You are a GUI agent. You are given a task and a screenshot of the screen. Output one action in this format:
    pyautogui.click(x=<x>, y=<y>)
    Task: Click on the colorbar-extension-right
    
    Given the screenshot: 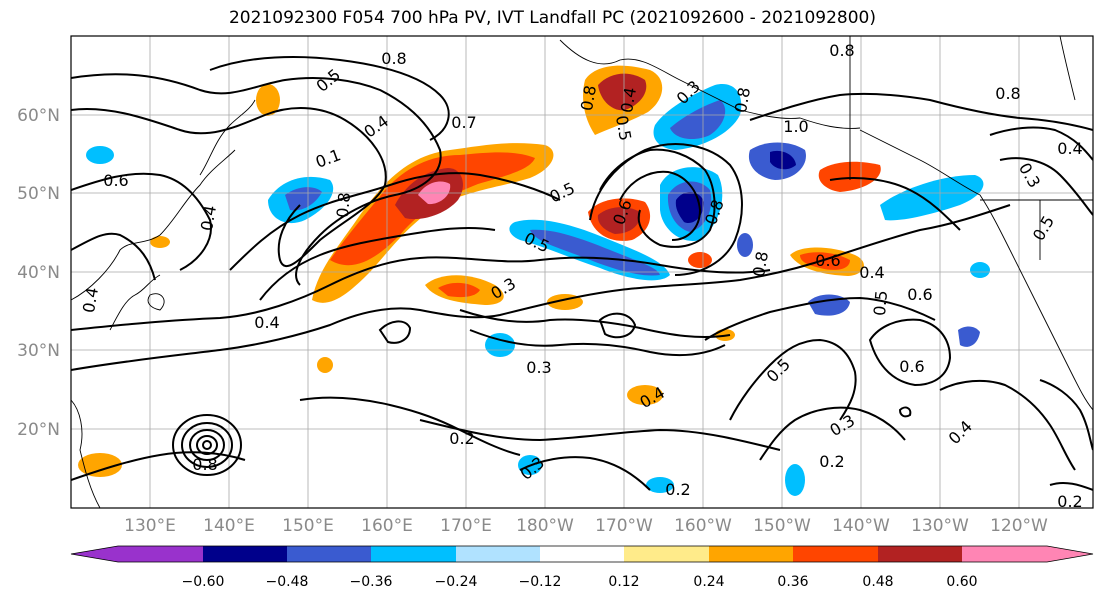 What is the action you would take?
    pyautogui.click(x=1070, y=554)
    